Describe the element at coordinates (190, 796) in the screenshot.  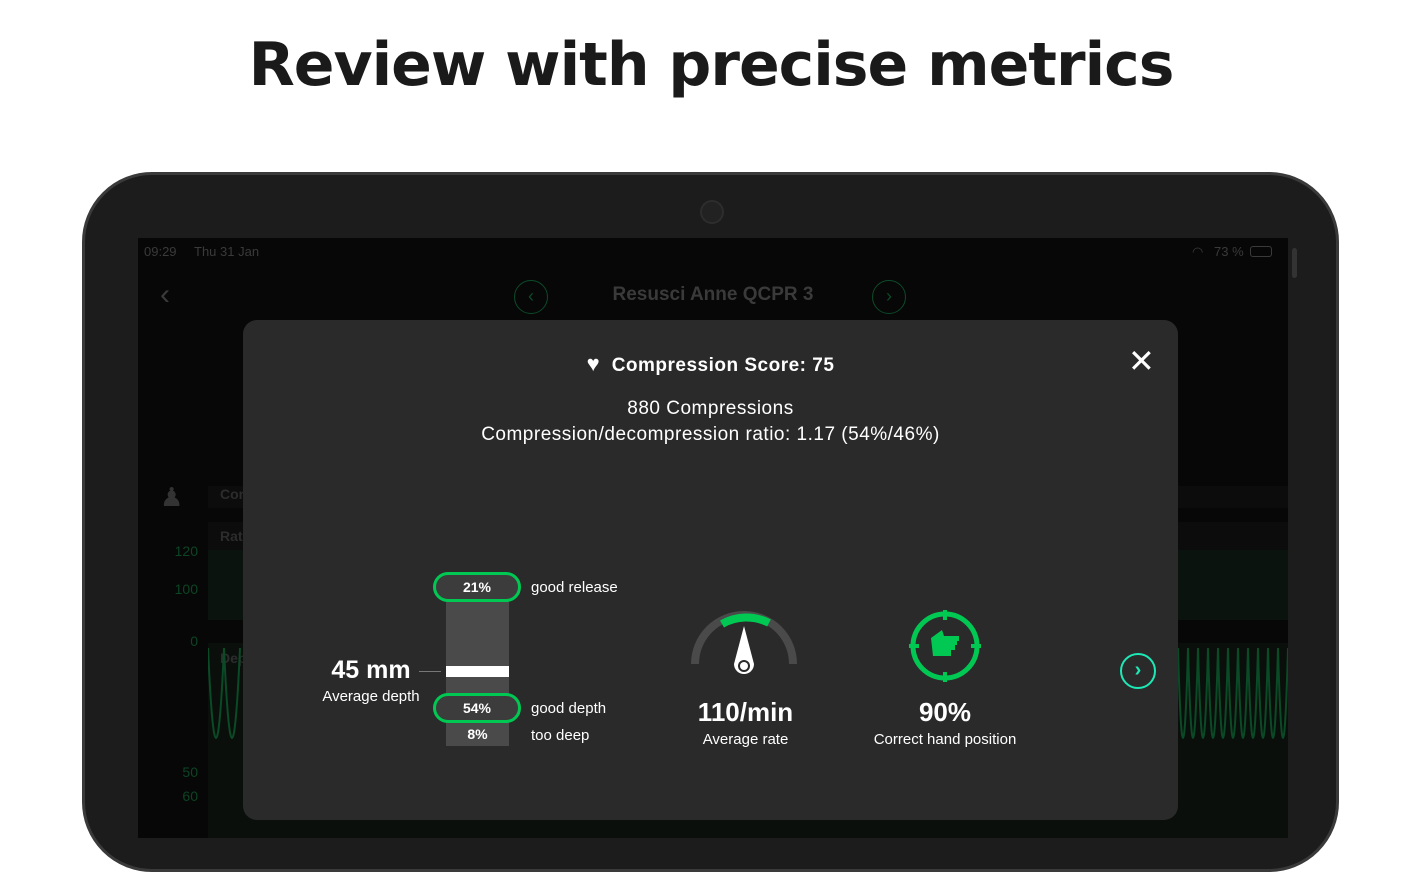
I see `y-tick: 60` at that location.